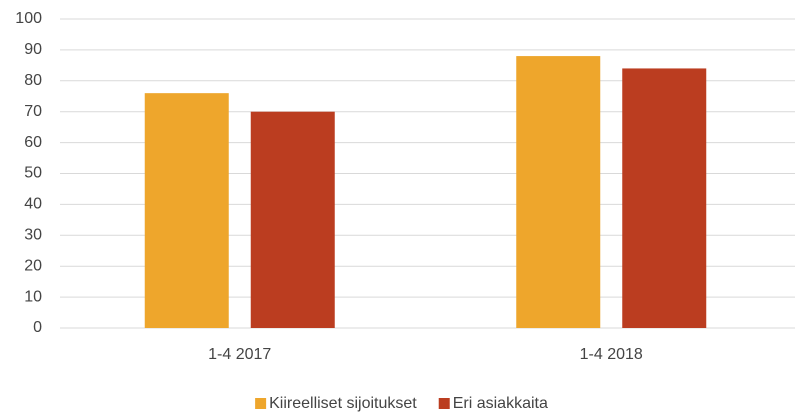  What do you see at coordinates (33, 265) in the screenshot?
I see `y-tick-label: 20` at bounding box center [33, 265].